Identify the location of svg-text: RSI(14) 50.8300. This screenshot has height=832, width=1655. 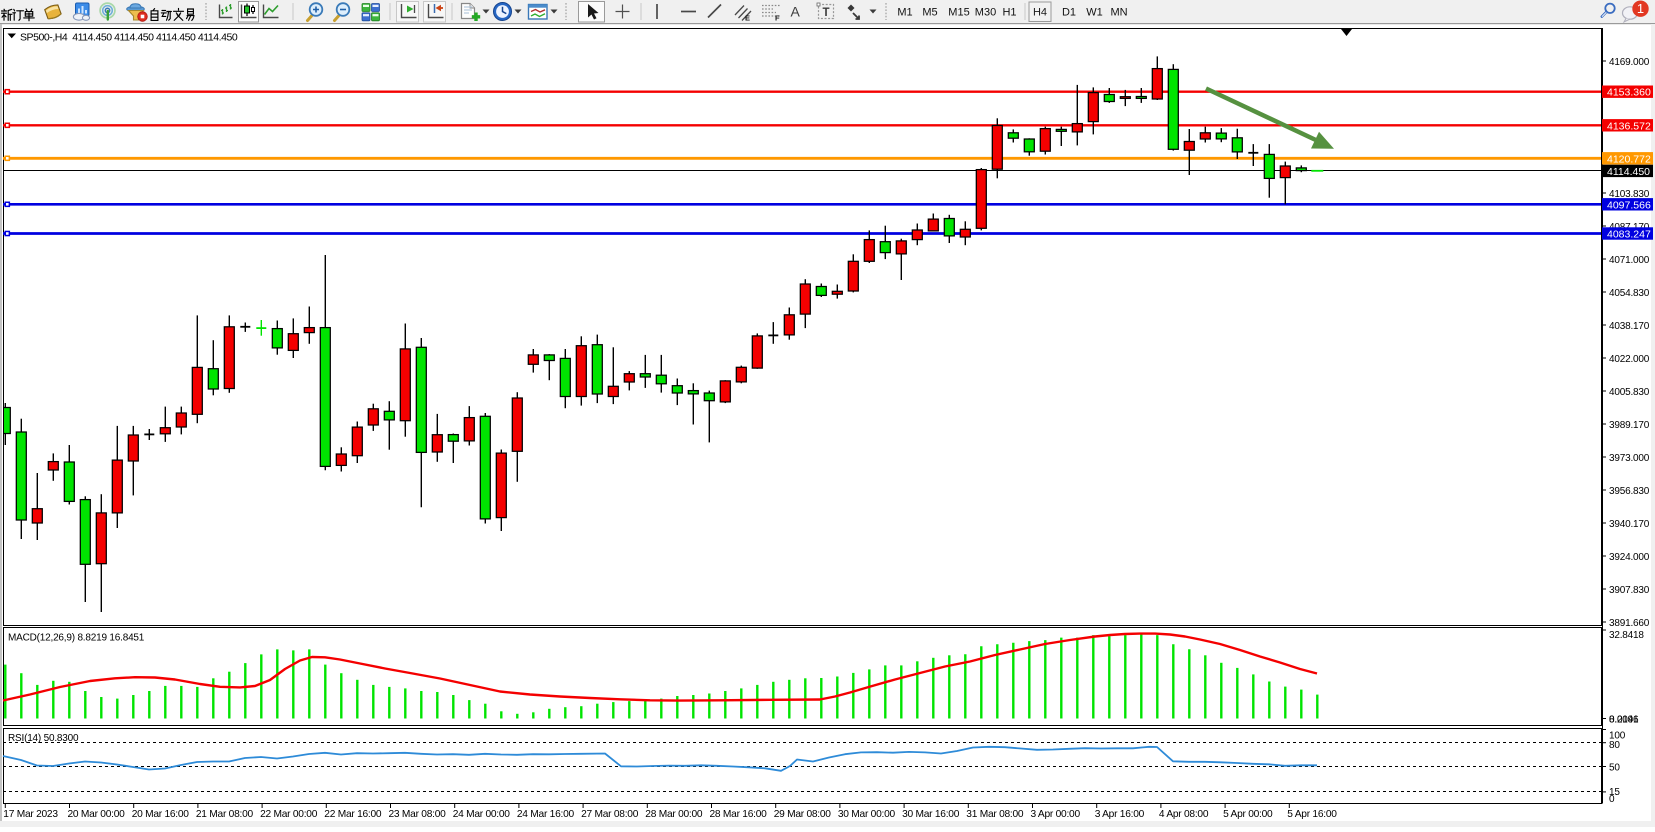
(43, 738).